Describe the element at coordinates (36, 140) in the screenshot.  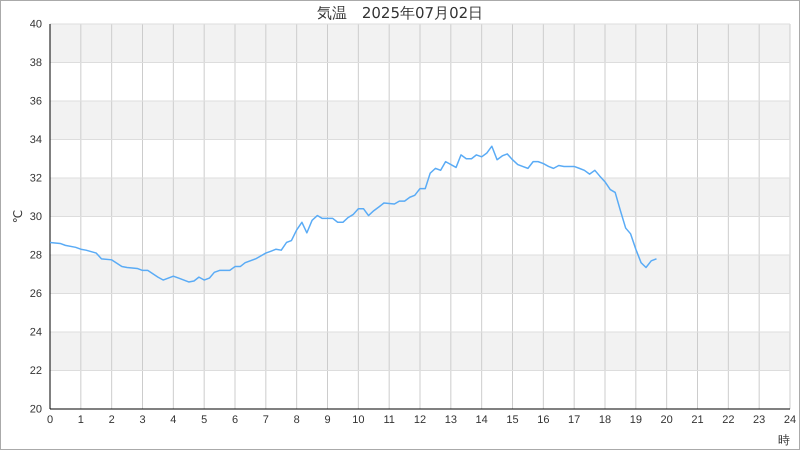
I see `y-tick-label: 34` at that location.